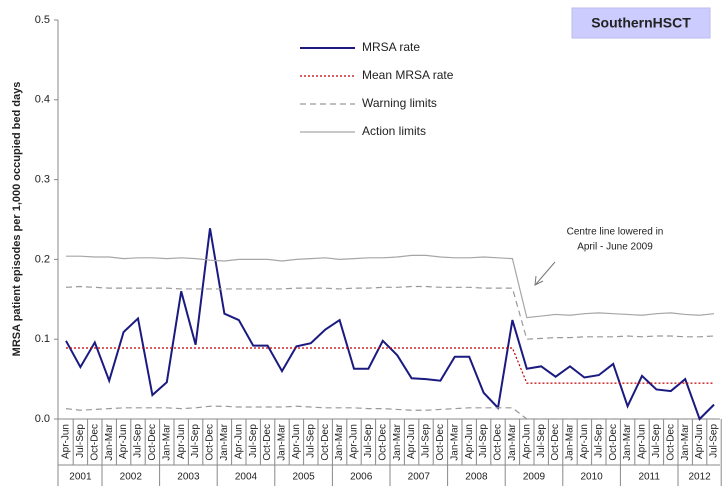 The width and height of the screenshot is (722, 486). What do you see at coordinates (391, 47) in the screenshot?
I see `legend-label: MRSA rate` at bounding box center [391, 47].